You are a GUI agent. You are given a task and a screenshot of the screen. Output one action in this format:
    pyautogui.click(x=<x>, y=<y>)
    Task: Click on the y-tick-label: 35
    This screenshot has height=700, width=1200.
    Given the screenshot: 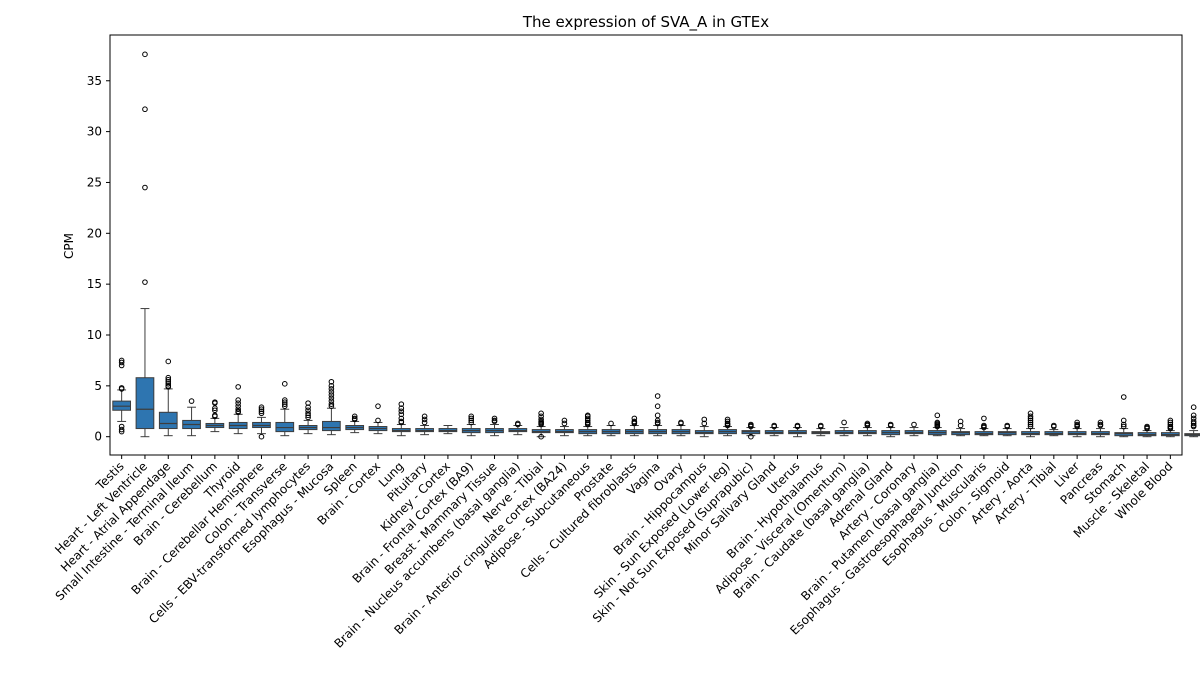 What is the action you would take?
    pyautogui.click(x=94, y=81)
    